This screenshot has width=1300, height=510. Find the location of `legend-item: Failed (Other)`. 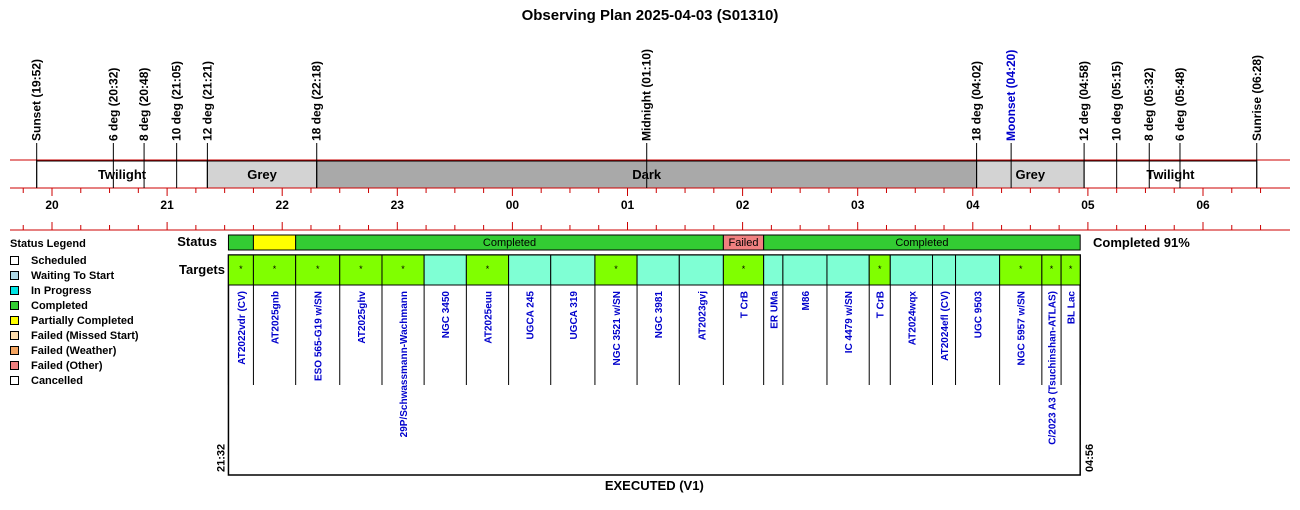

legend-item: Failed (Other) is located at coordinates (74, 365).